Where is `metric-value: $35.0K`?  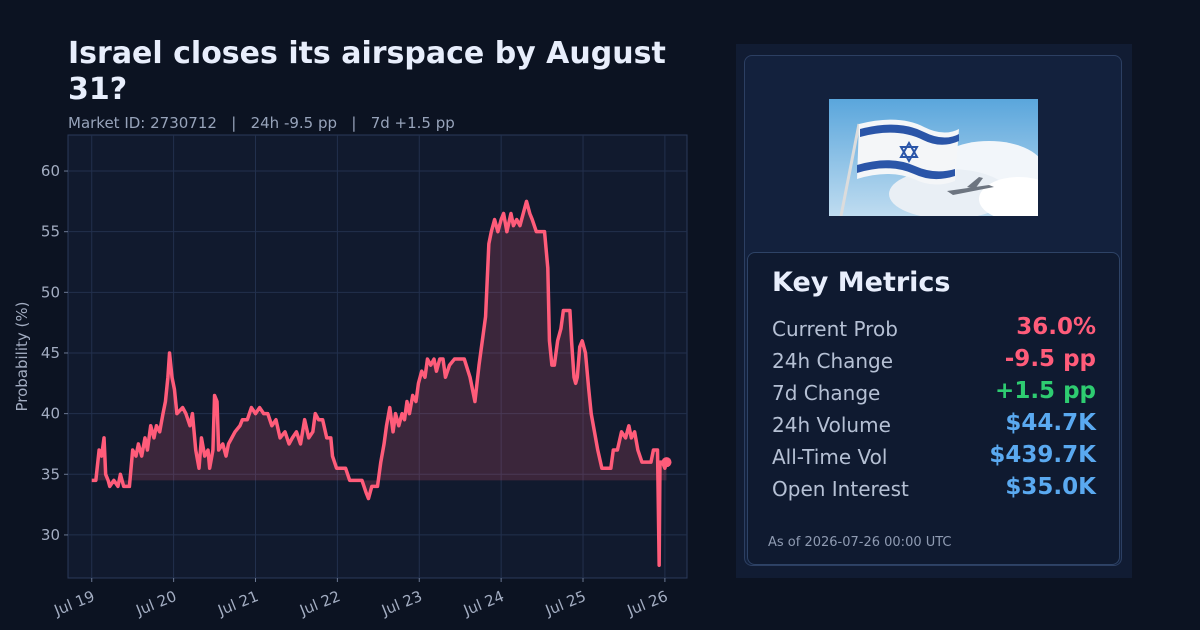 metric-value: $35.0K is located at coordinates (1050, 487).